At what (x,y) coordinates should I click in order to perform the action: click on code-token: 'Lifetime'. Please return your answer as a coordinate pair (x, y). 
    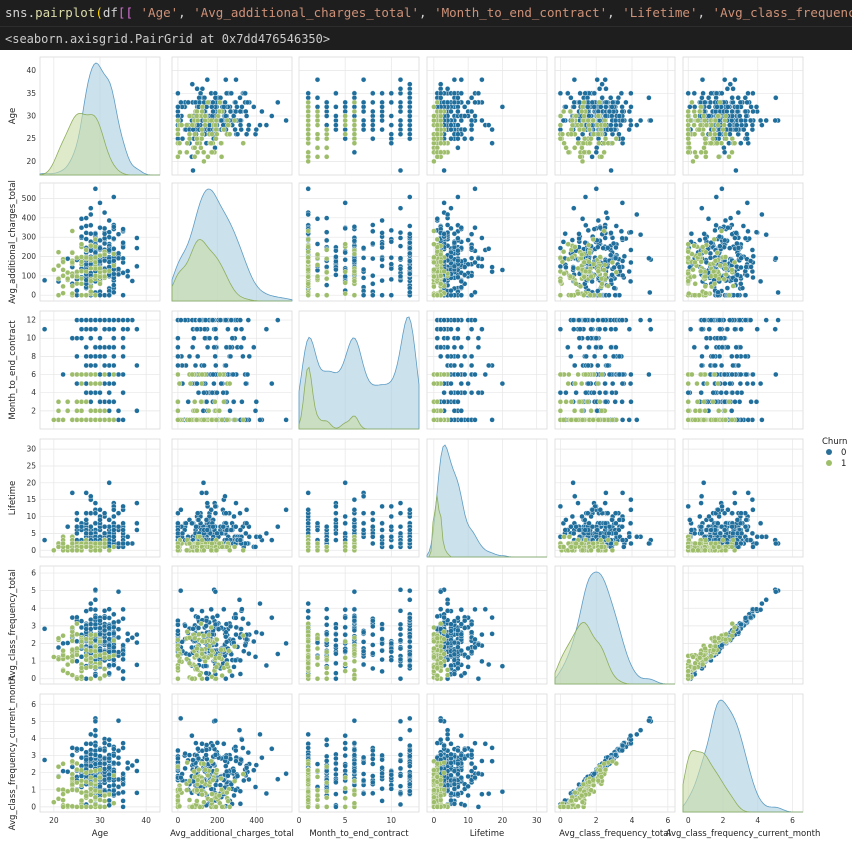
    Looking at the image, I should click on (660, 12).